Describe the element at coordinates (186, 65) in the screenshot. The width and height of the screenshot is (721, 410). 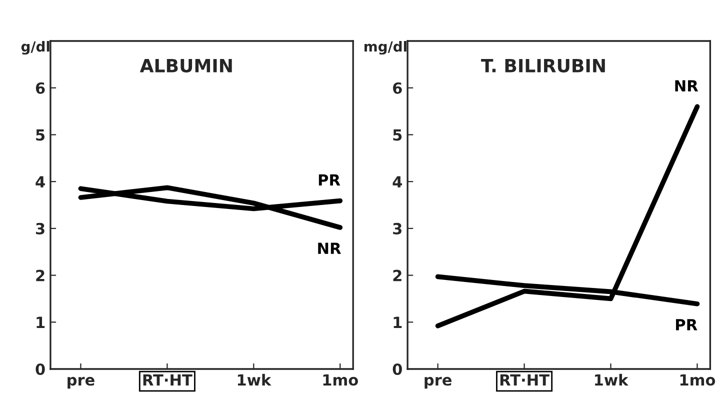
I see `text: ALBUMIN` at that location.